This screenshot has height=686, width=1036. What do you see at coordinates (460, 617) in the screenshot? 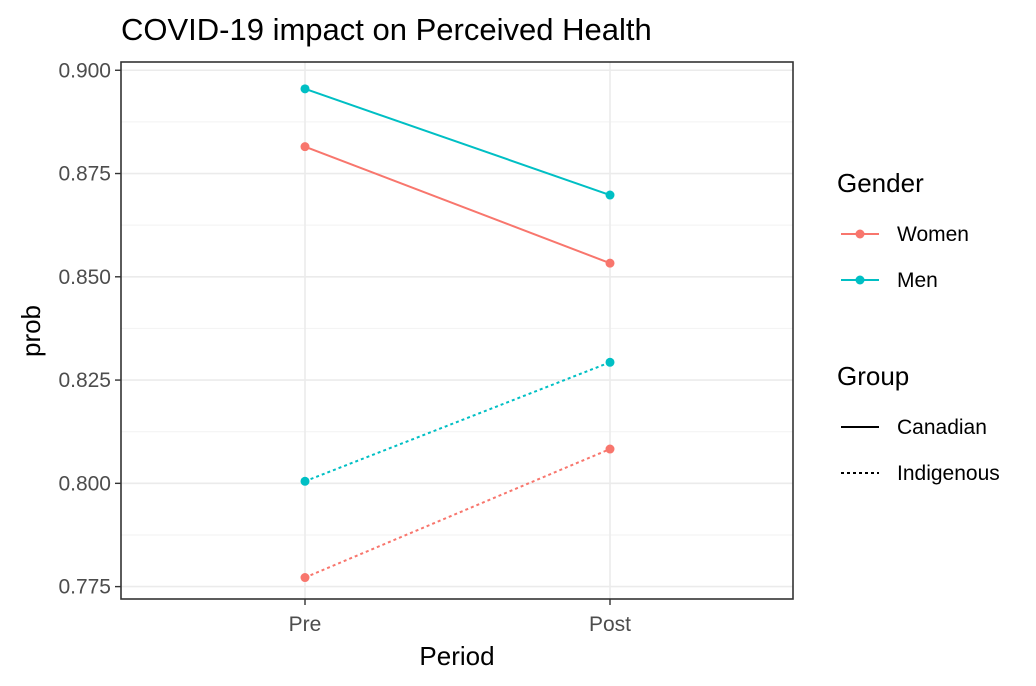
I see `x-axis: Pre Post` at bounding box center [460, 617].